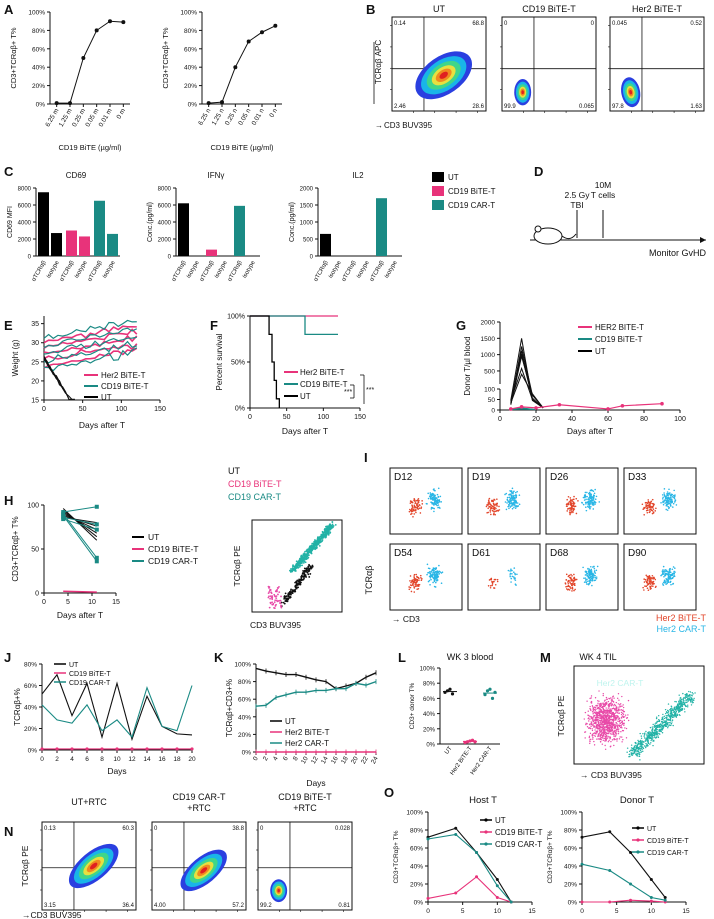  What do you see at coordinates (482, 760) in the screenshot?
I see `x-category: Her2 CAR-T` at bounding box center [482, 760].